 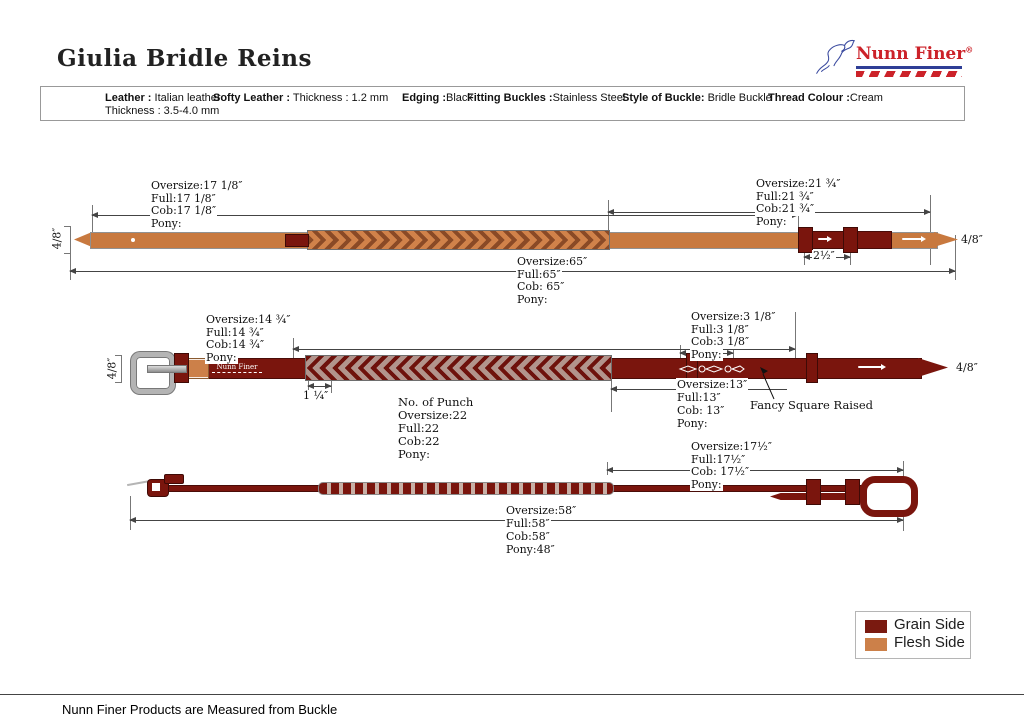 I want to click on spec-edging: Edging :Black, so click(x=437, y=98).